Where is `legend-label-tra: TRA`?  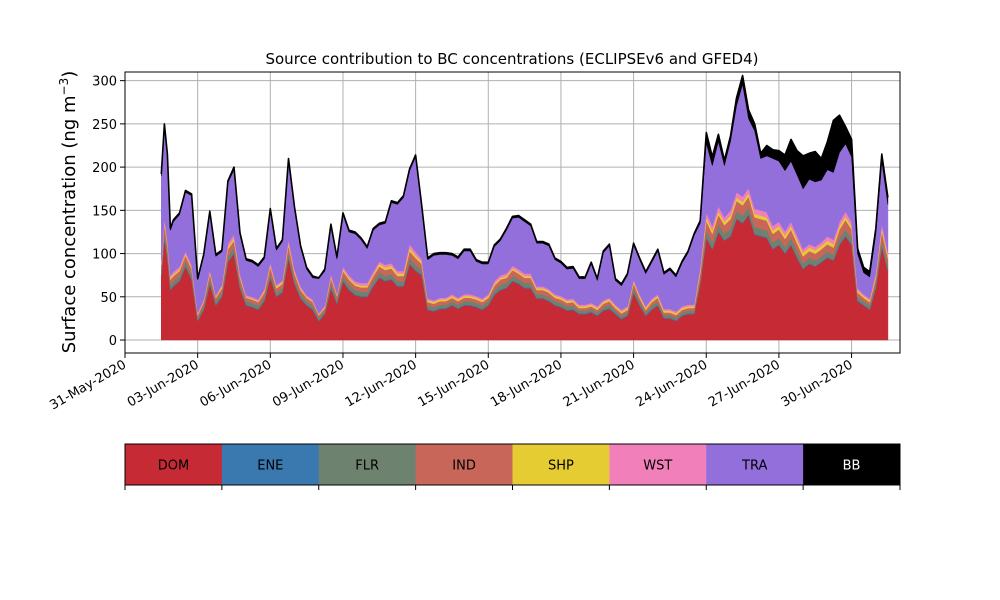 legend-label-tra: TRA is located at coordinates (754, 466).